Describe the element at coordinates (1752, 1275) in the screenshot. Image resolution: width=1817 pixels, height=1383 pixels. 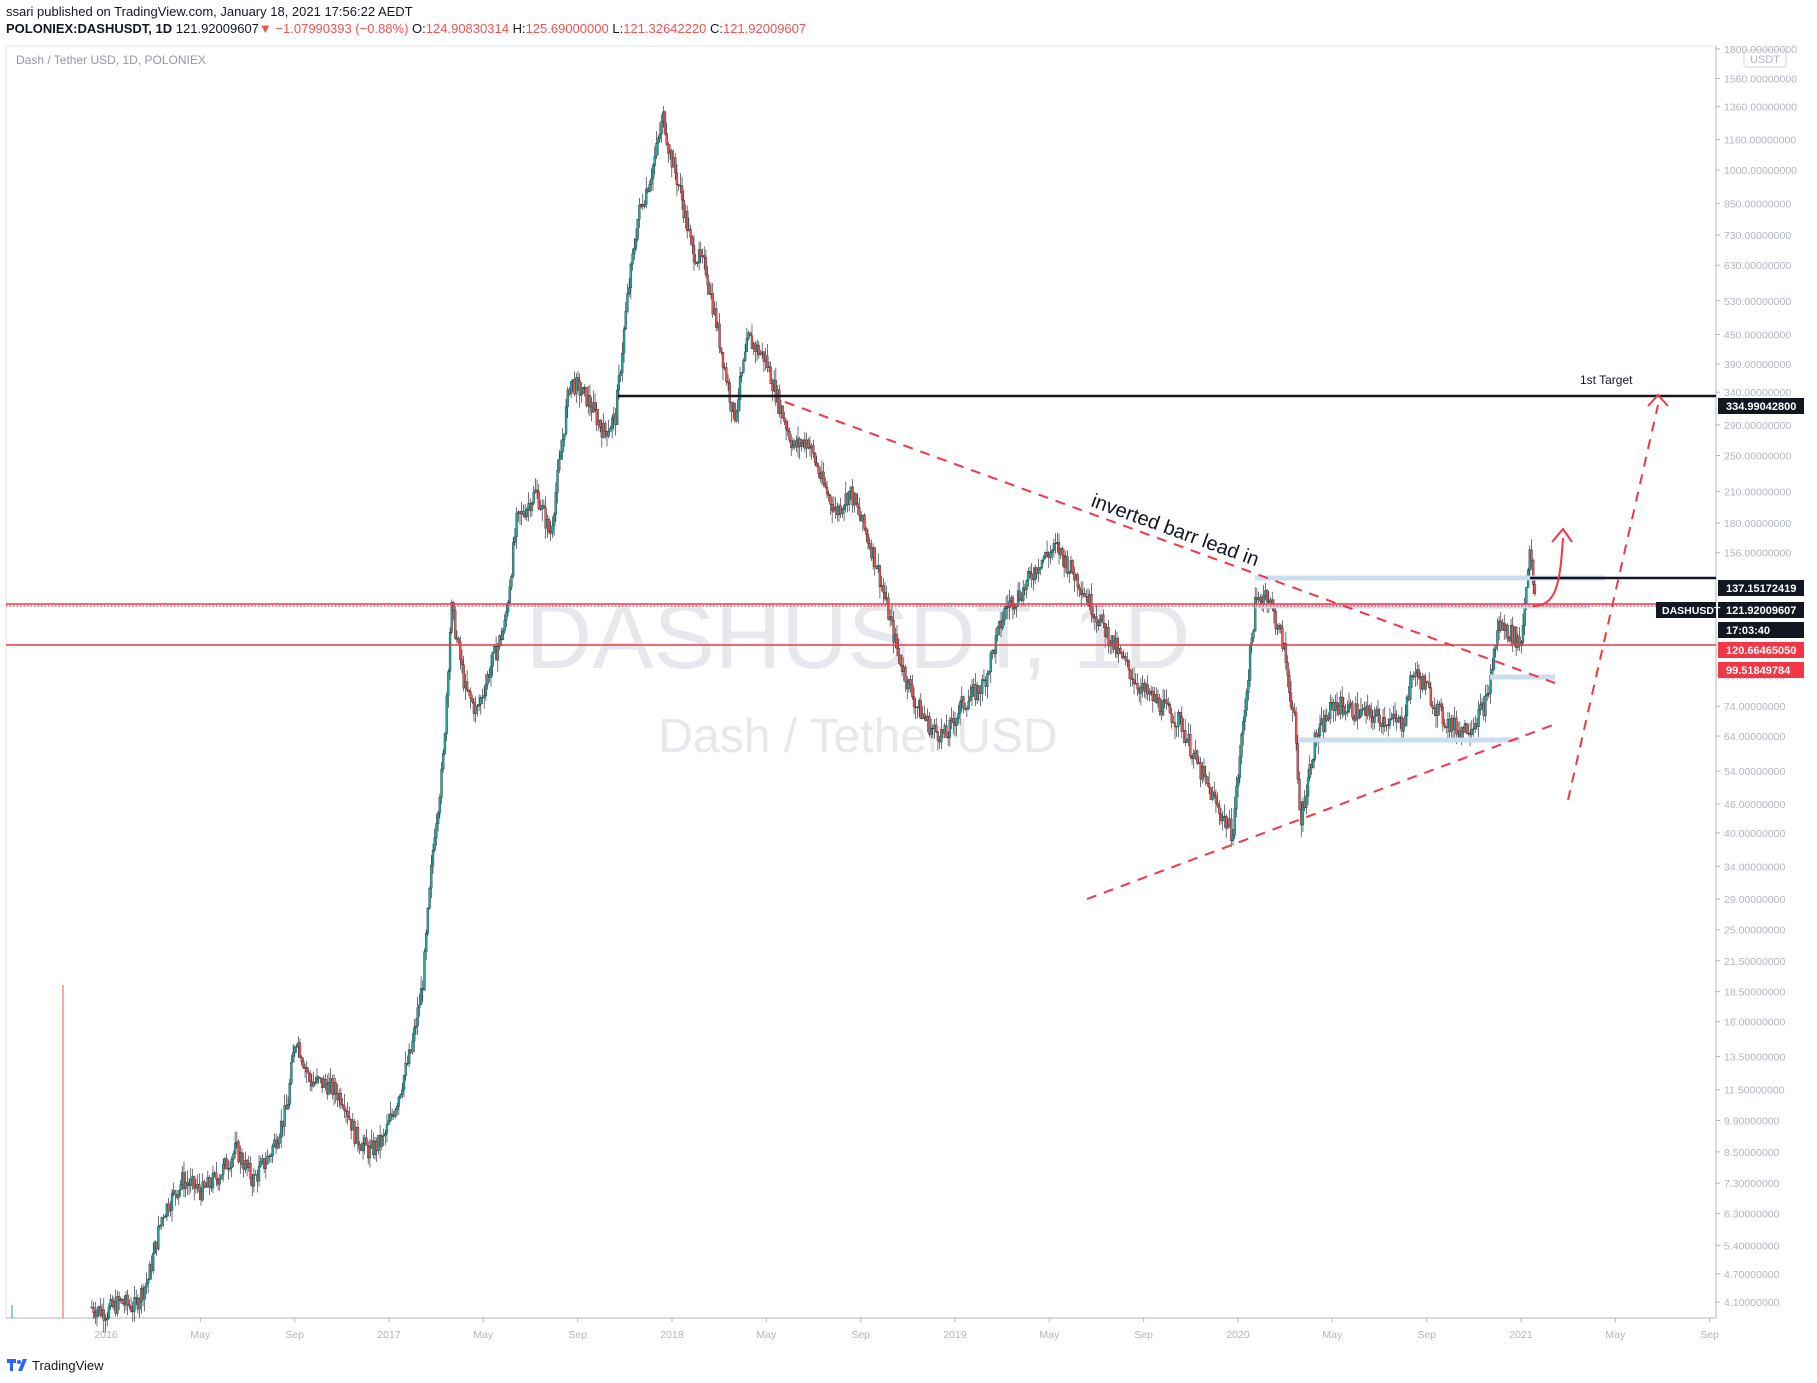
I see `price-tick-label: 4.70000000` at that location.